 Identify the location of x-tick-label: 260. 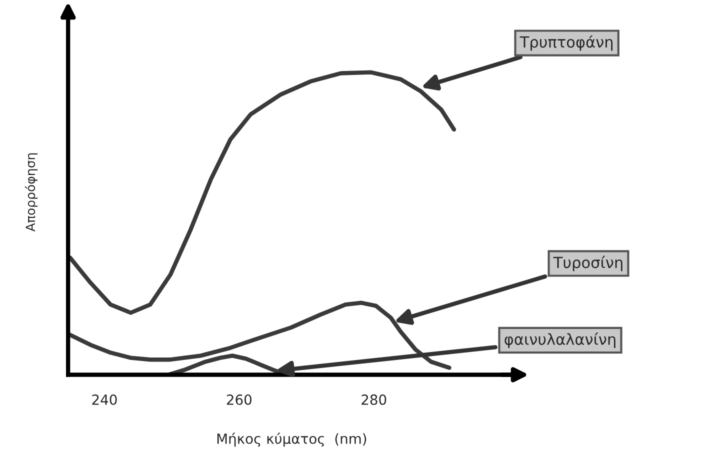
(239, 399).